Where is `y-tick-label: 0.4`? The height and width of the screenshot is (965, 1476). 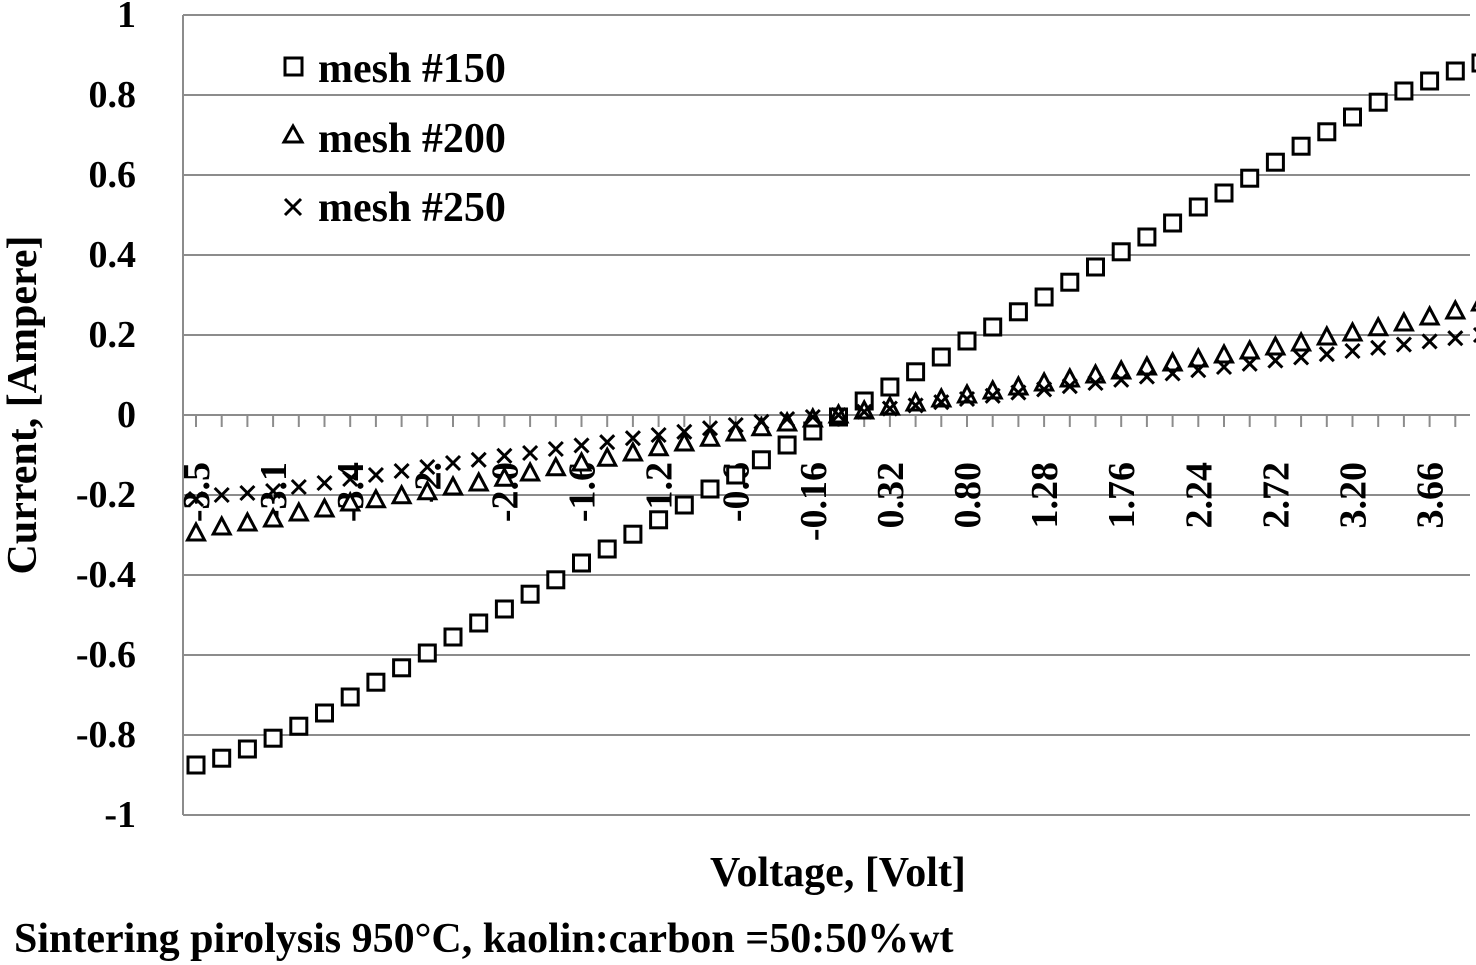
y-tick-label: 0.4 is located at coordinates (113, 255).